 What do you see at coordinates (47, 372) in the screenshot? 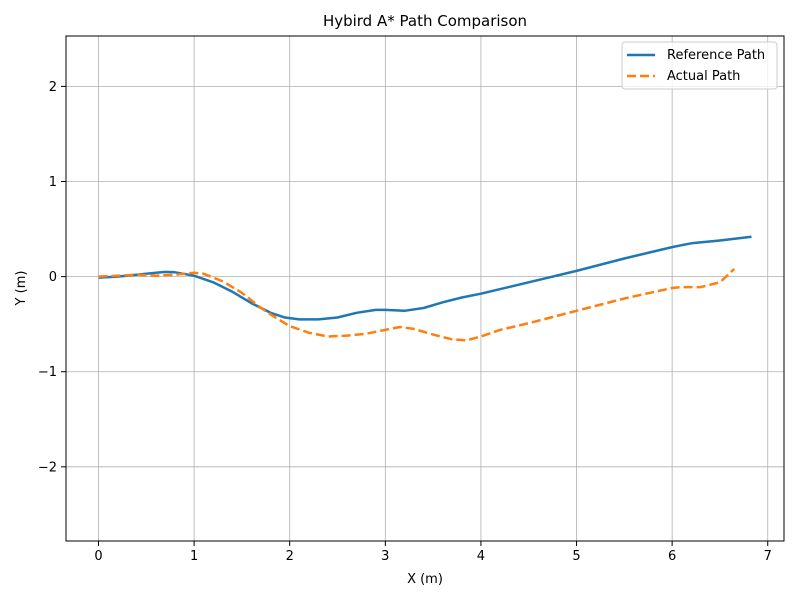
I see `y-tick-label: −1` at bounding box center [47, 372].